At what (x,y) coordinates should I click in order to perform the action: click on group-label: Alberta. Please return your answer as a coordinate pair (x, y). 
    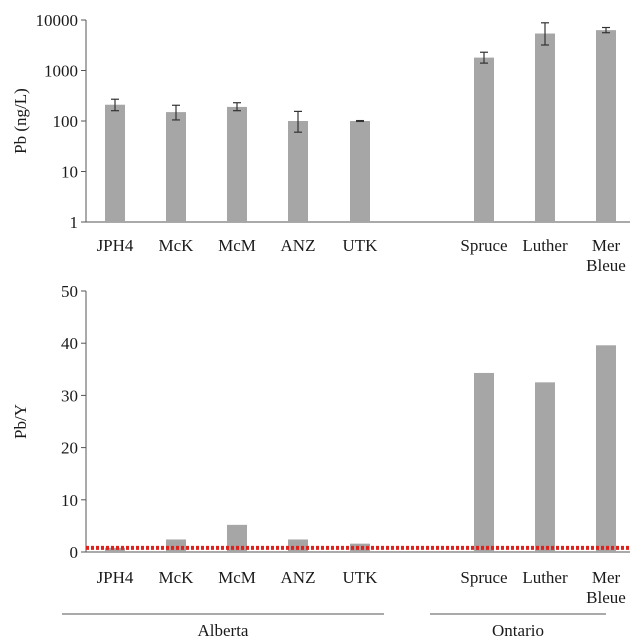
    Looking at the image, I should click on (223, 630).